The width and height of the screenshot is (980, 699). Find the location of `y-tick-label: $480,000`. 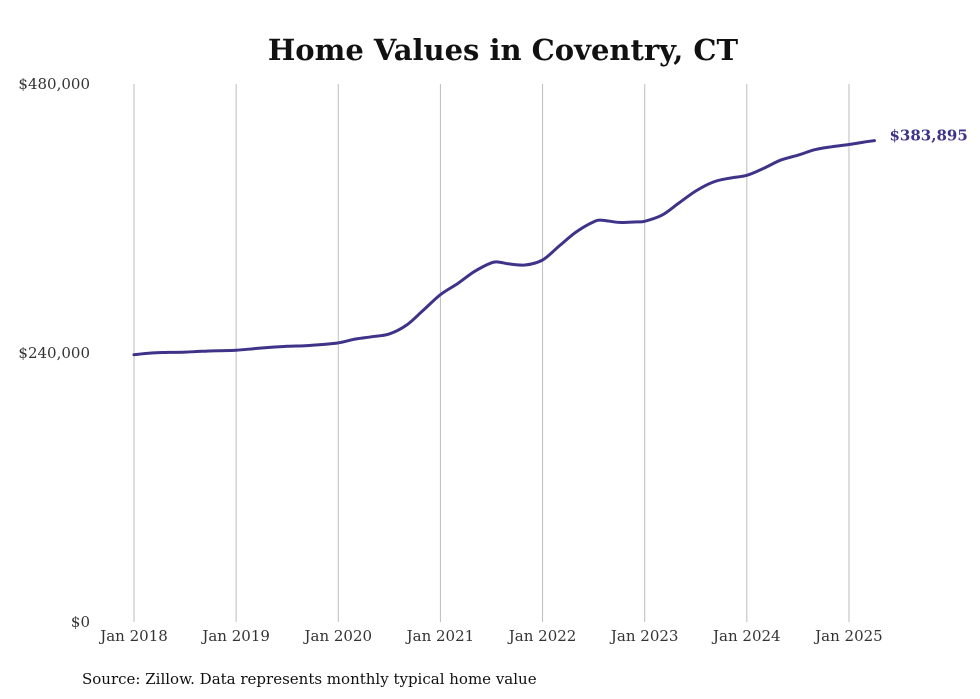

y-tick-label: $480,000 is located at coordinates (54, 84).